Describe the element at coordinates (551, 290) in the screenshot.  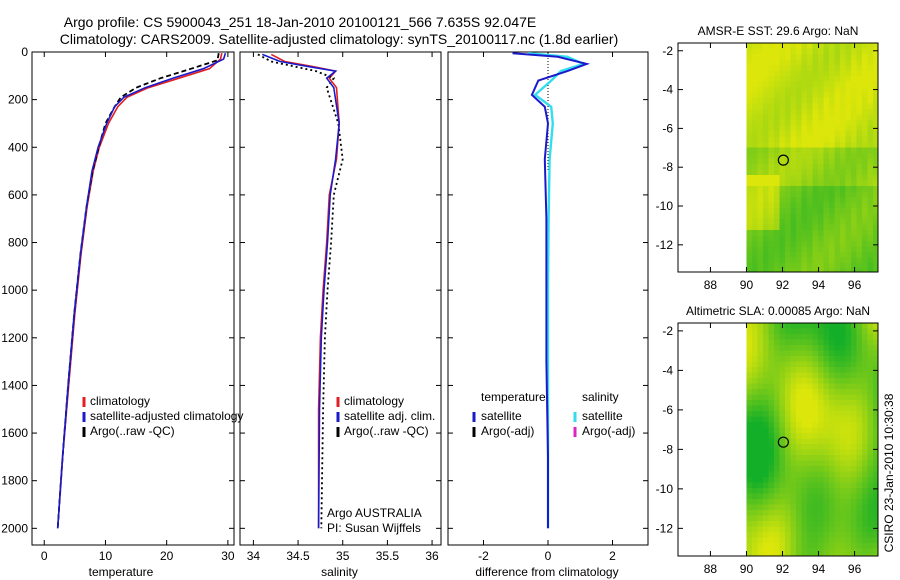
I see `difference-series-0-line` at that location.